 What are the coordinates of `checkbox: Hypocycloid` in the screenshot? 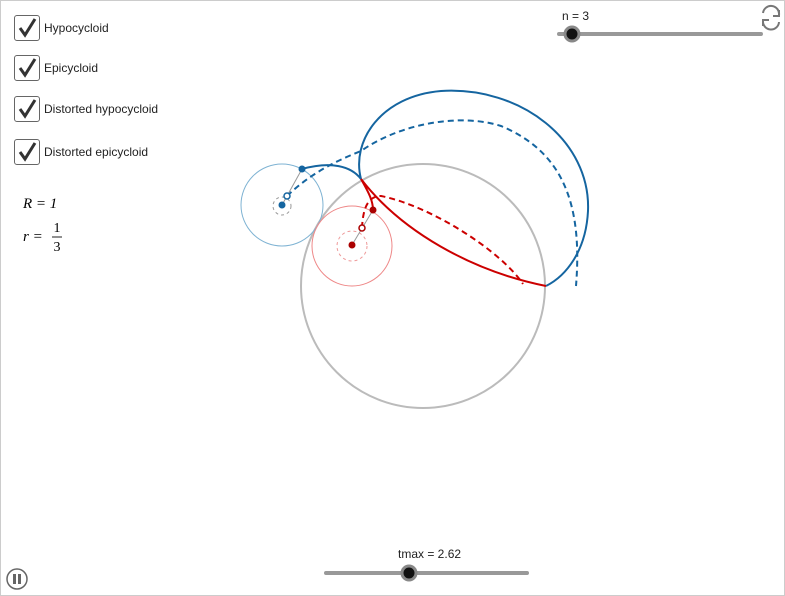 It's located at (61, 28).